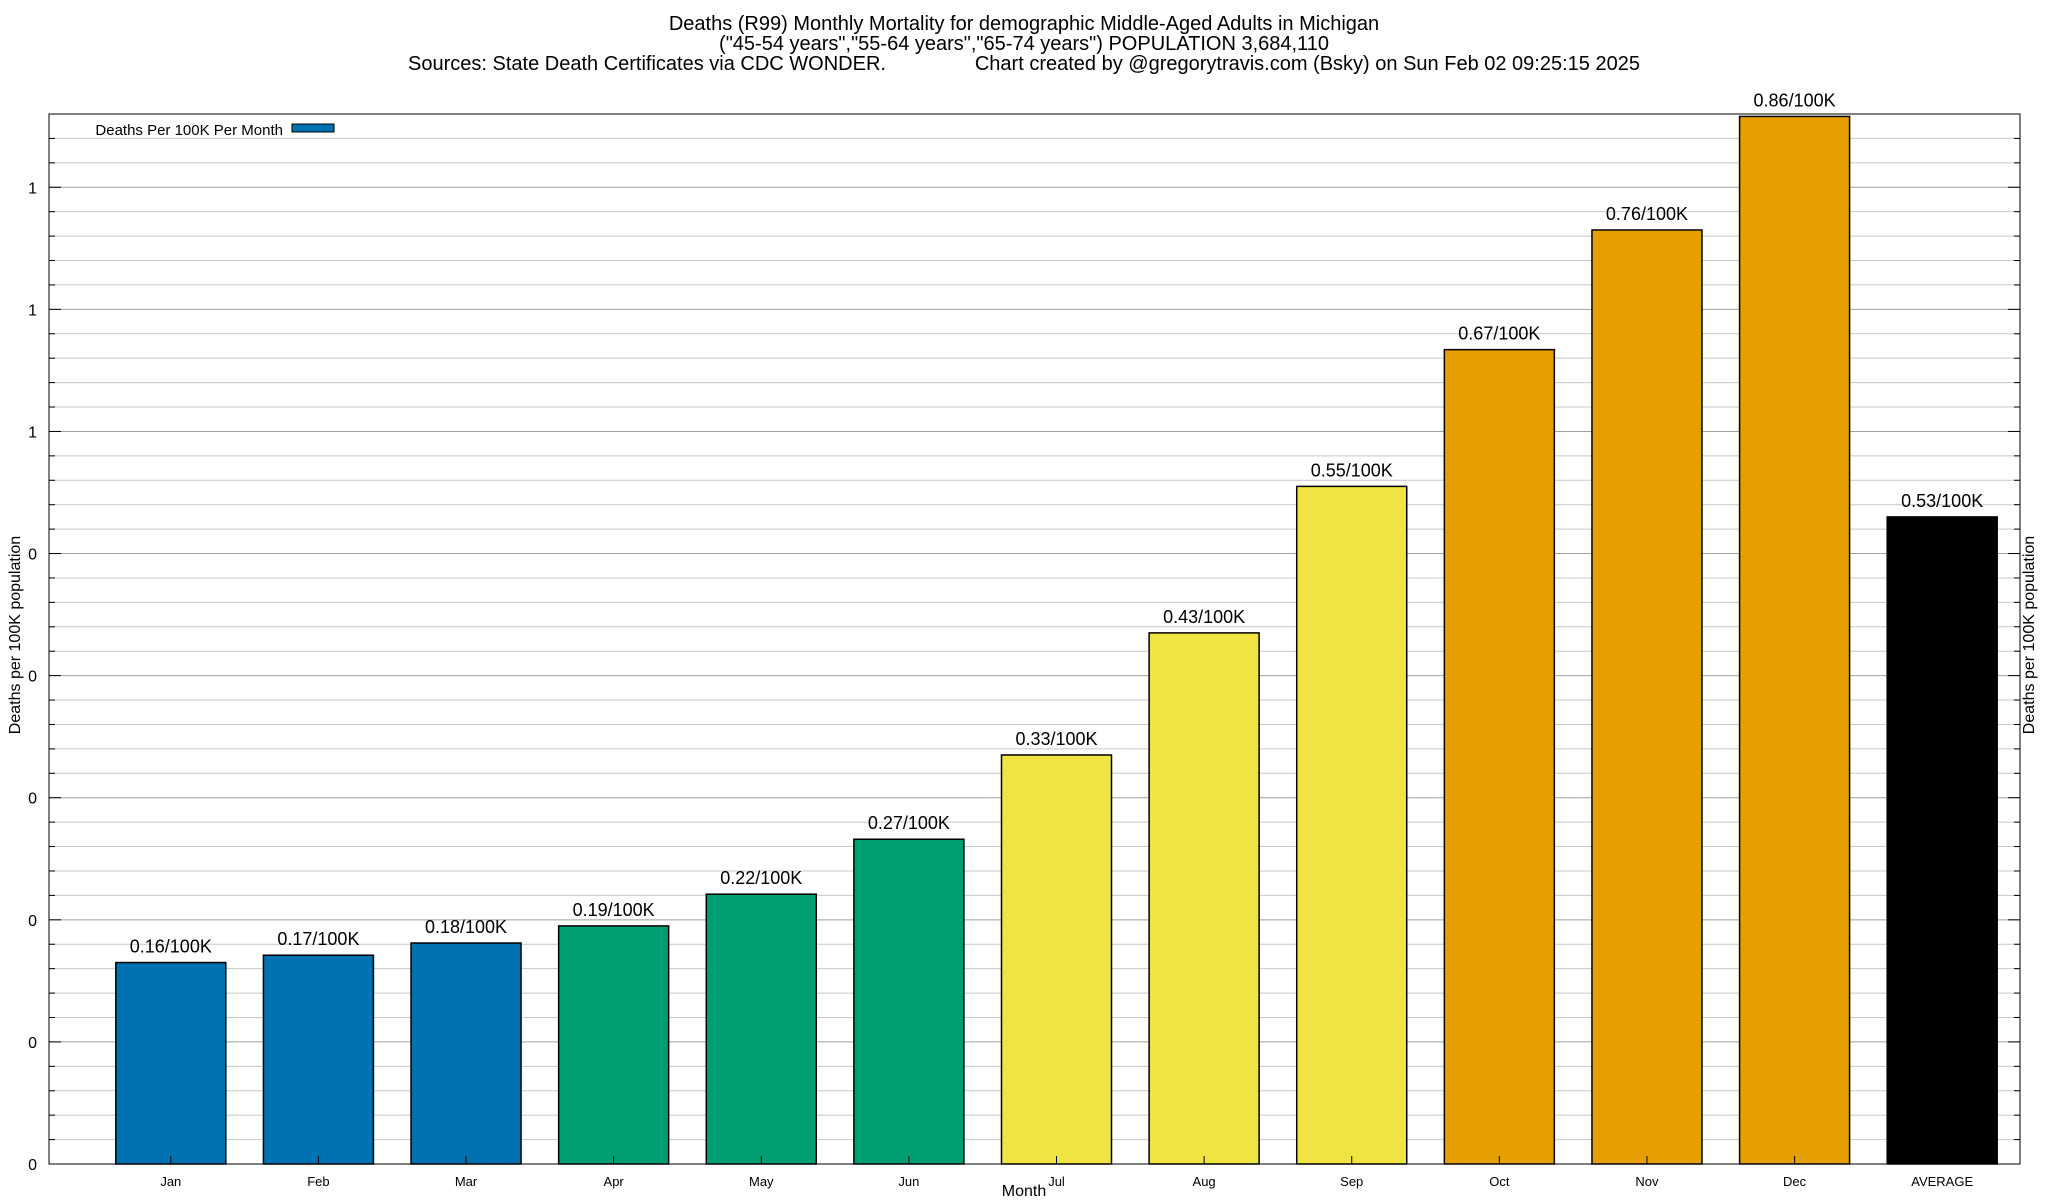 Image resolution: width=2048 pixels, height=1201 pixels. Describe the element at coordinates (1352, 470) in the screenshot. I see `data-label-sep: 0.55/100K` at that location.